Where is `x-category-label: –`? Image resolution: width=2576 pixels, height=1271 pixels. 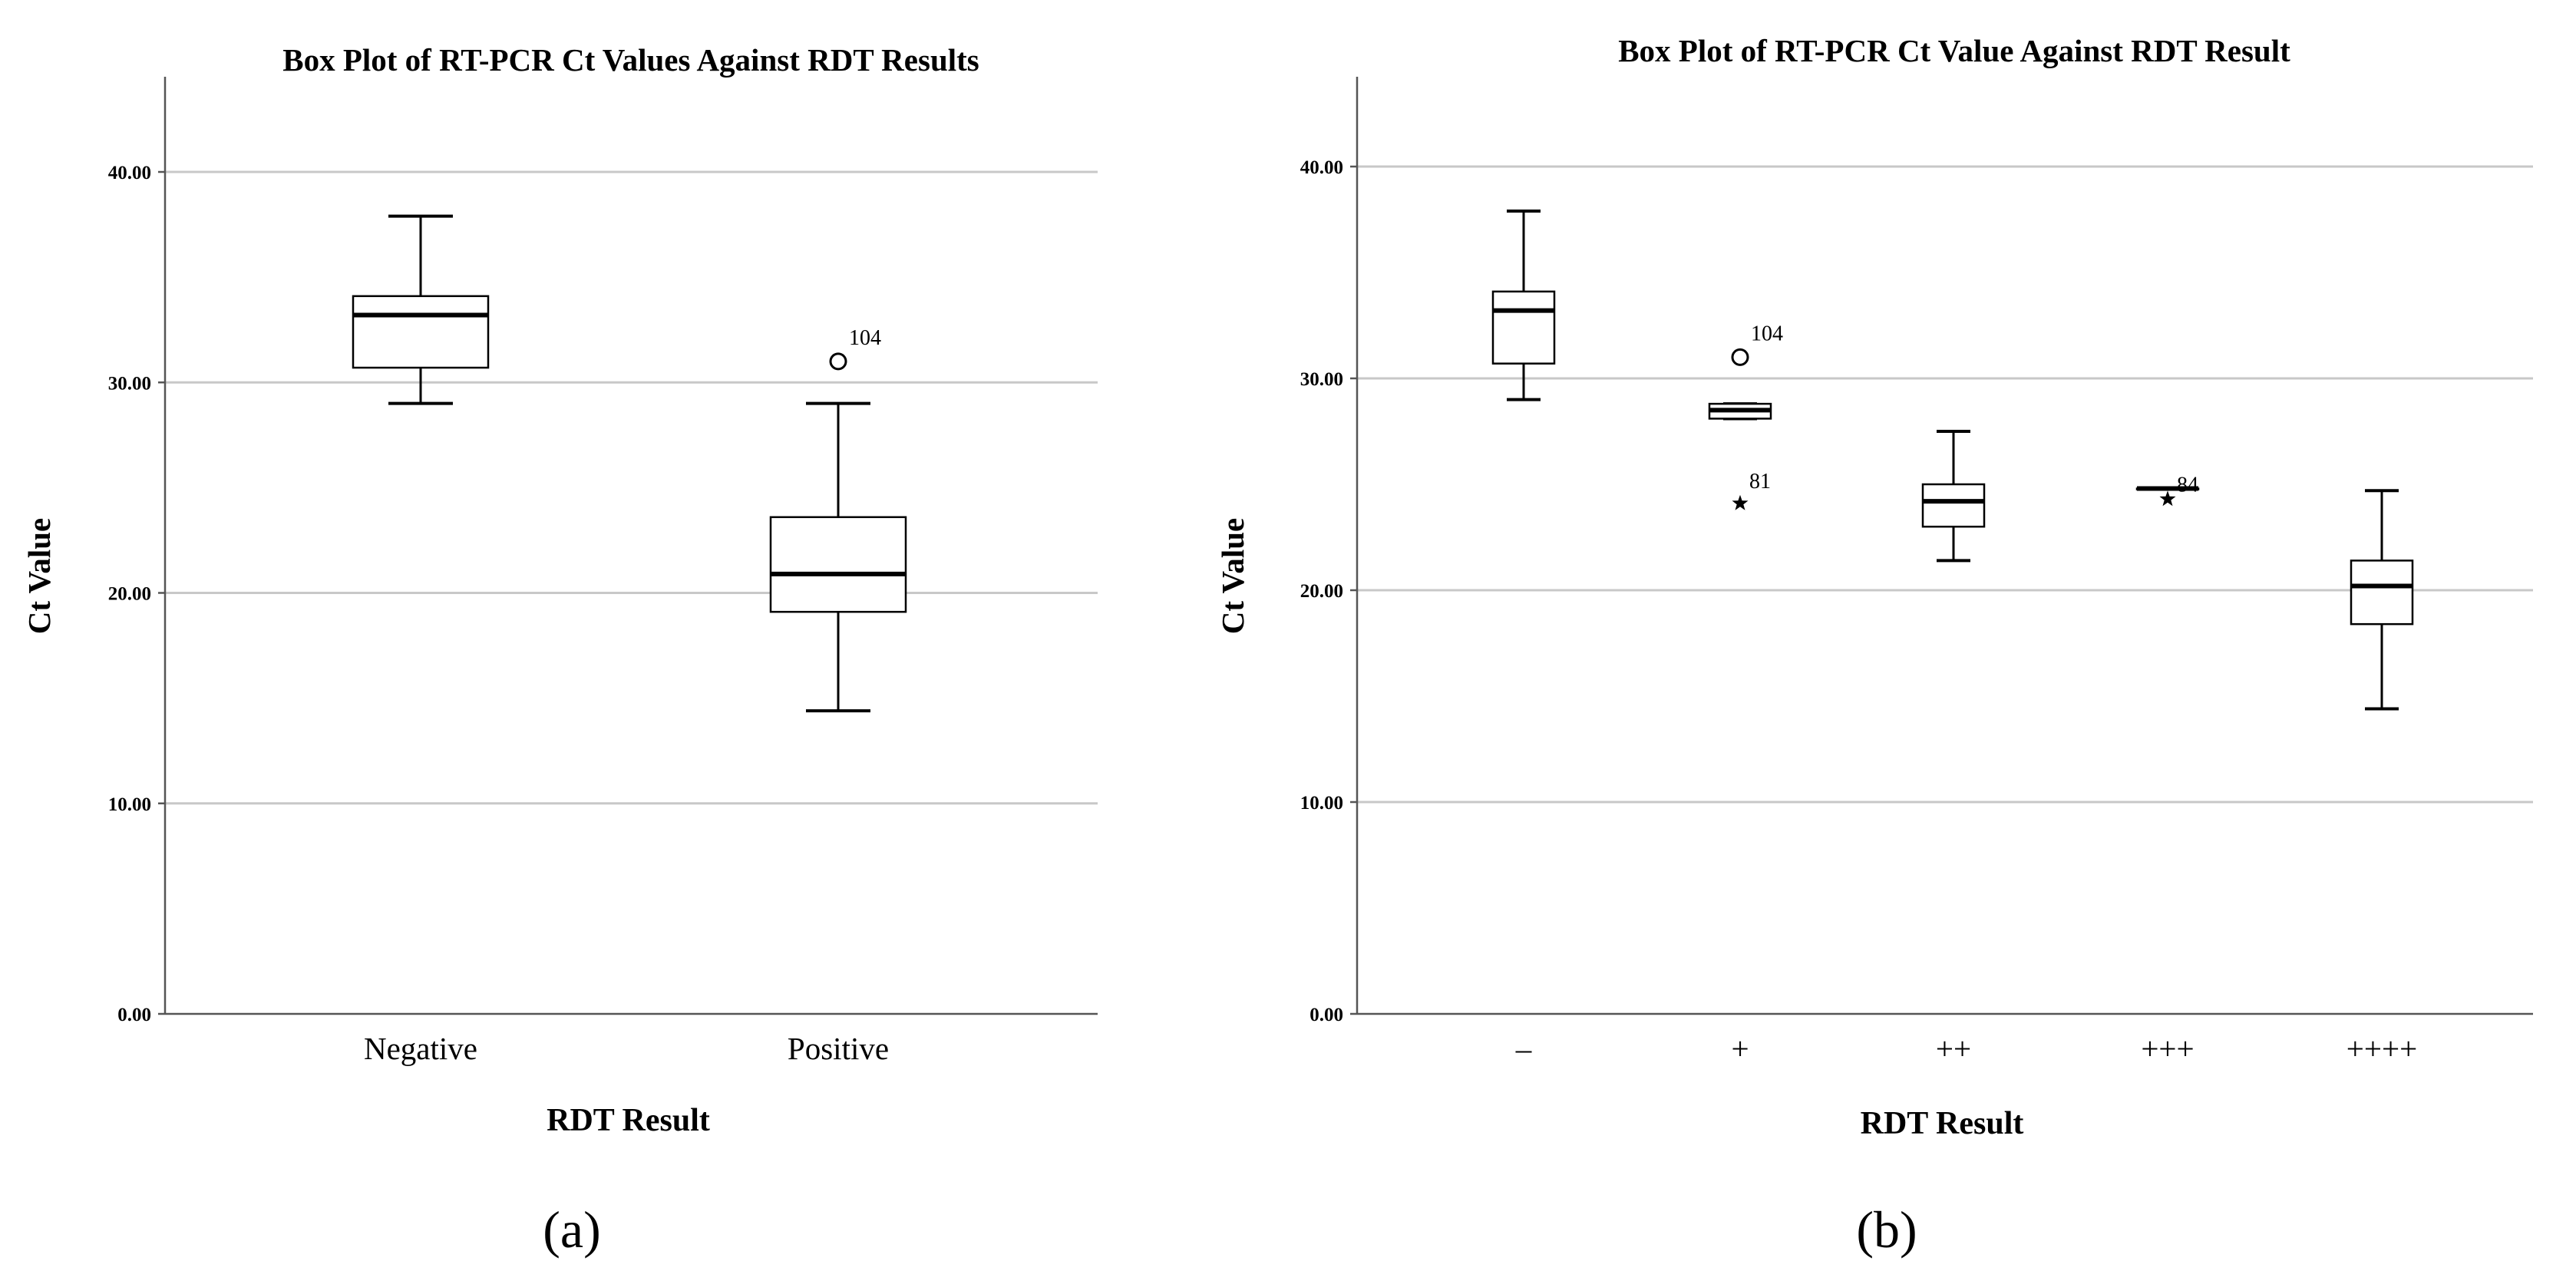
x-category-label: – is located at coordinates (1523, 1048).